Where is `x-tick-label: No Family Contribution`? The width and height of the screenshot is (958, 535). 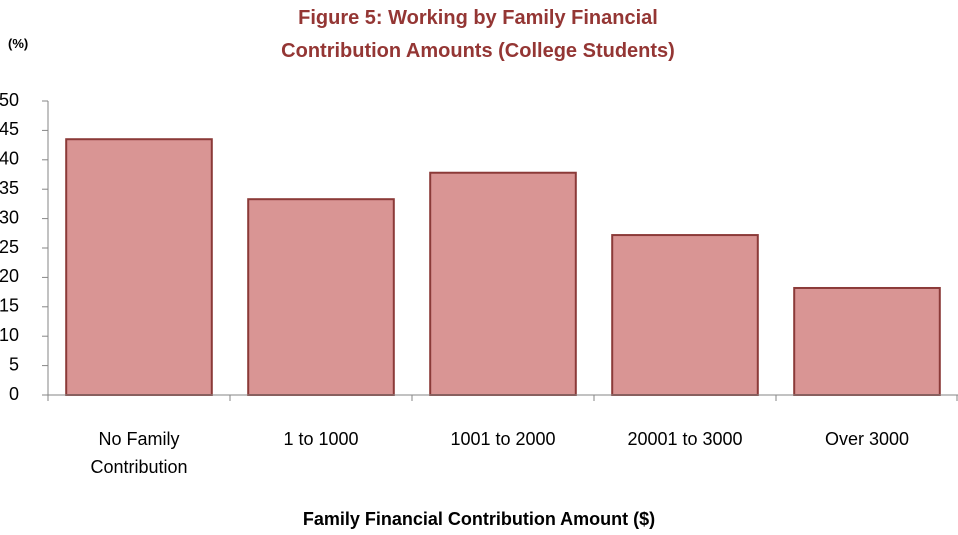 x-tick-label: No Family Contribution is located at coordinates (139, 453).